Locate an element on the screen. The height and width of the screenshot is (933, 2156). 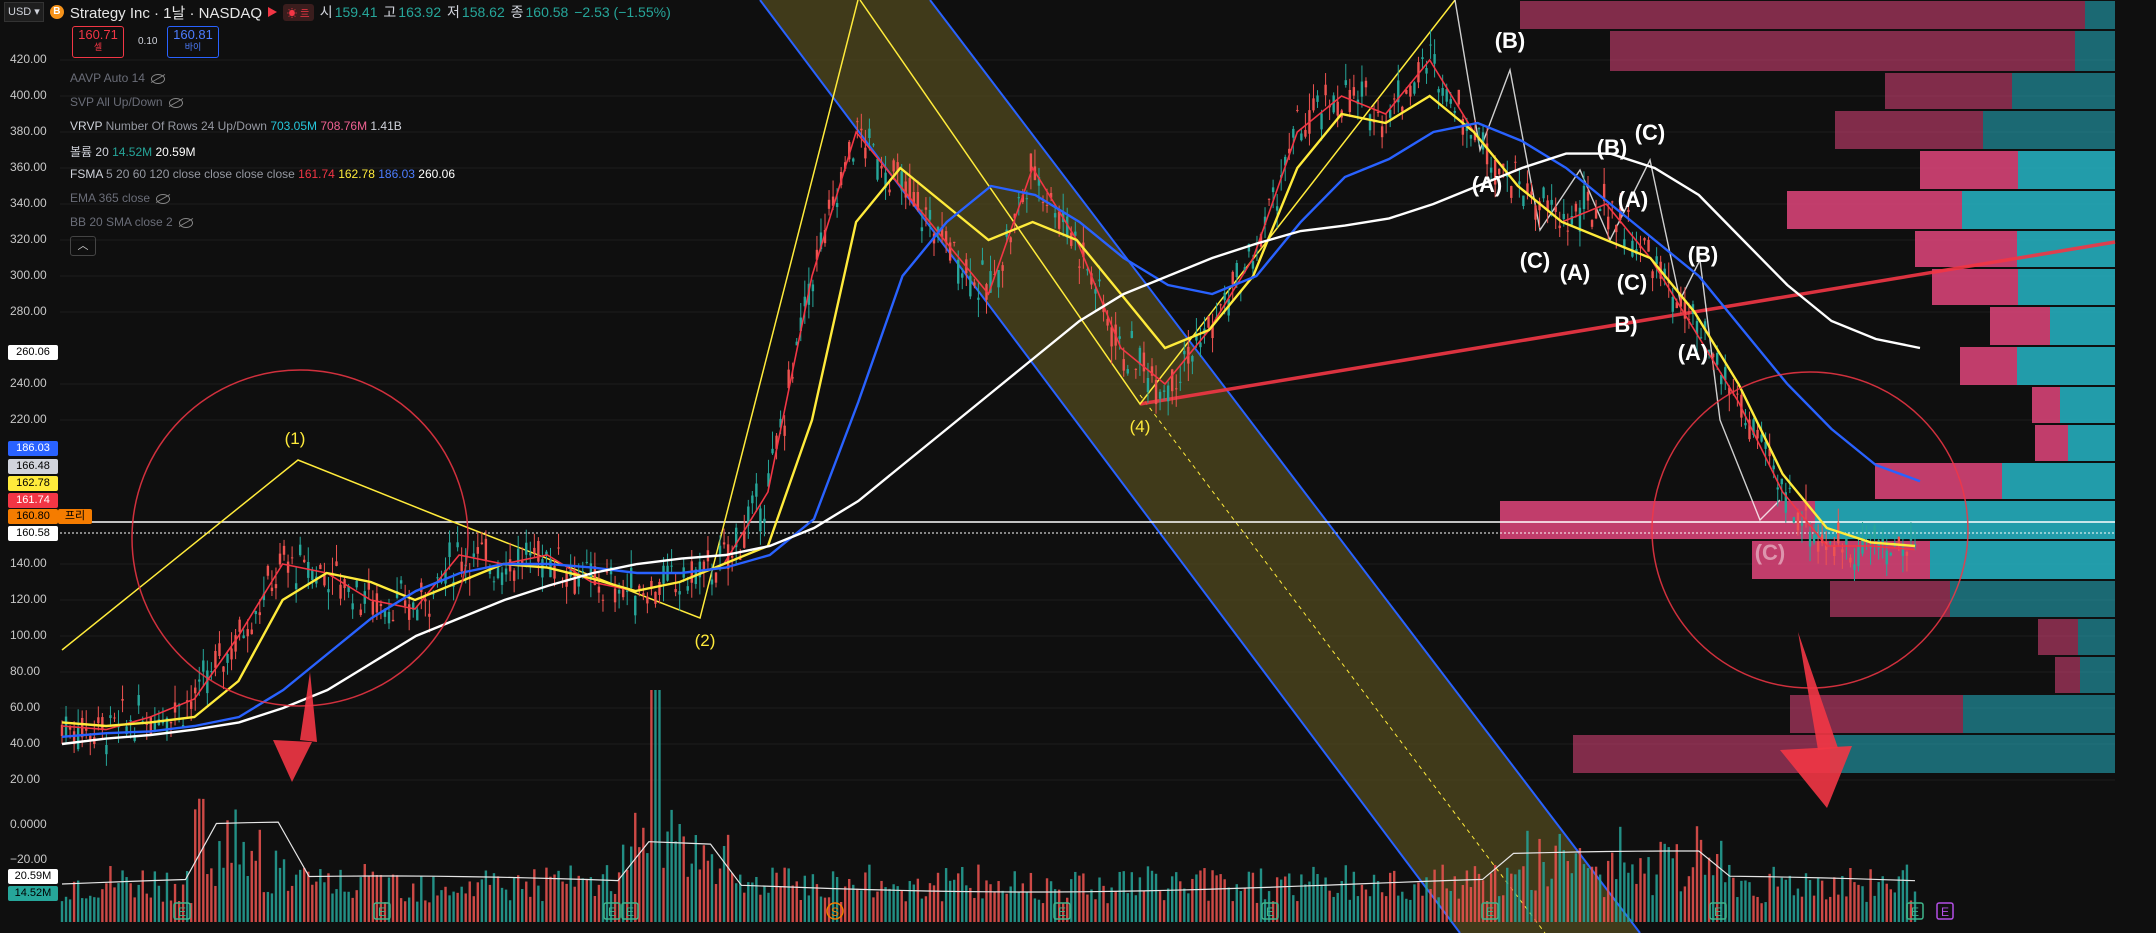
earnings-marker-box is located at coordinates (1718, 911).